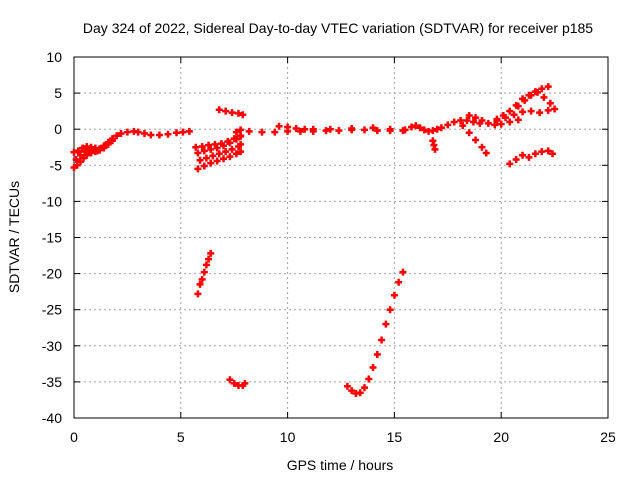 The image size is (640, 480). Describe the element at coordinates (340, 465) in the screenshot. I see `x-axis-label: GPS time / hours` at that location.